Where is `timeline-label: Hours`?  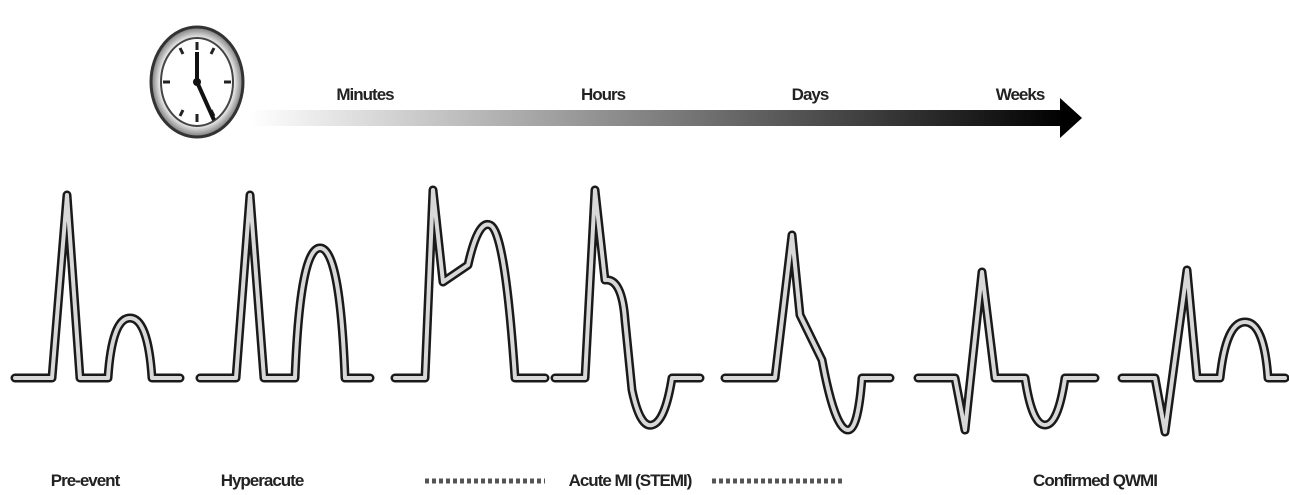 timeline-label: Hours is located at coordinates (603, 94).